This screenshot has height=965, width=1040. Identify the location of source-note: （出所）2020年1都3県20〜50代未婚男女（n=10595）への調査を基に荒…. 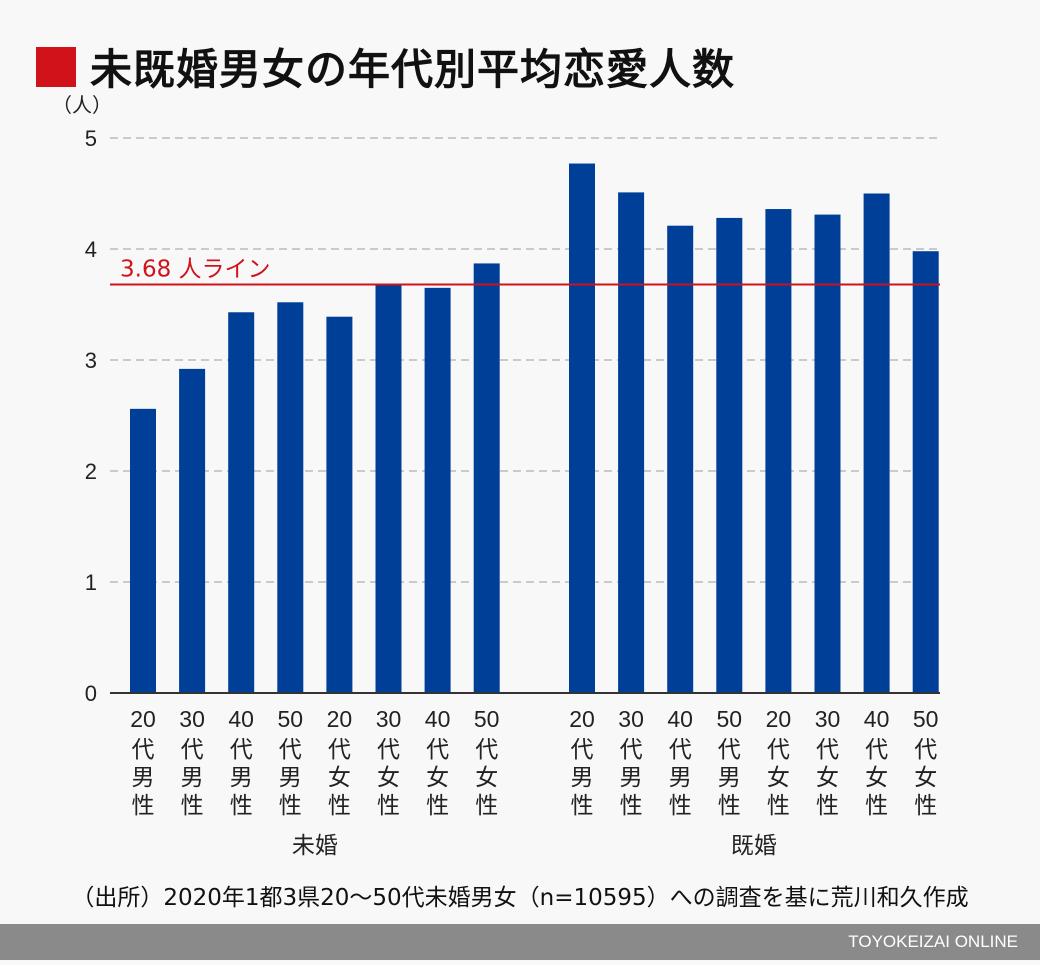
(520, 898).